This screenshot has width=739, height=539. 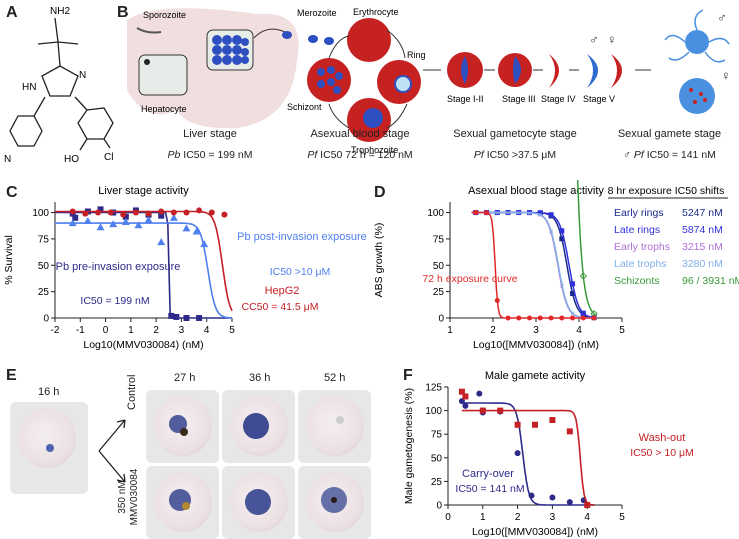 What do you see at coordinates (376, 12) in the screenshot?
I see `label-erythrocyte: Erythrocyte` at bounding box center [376, 12].